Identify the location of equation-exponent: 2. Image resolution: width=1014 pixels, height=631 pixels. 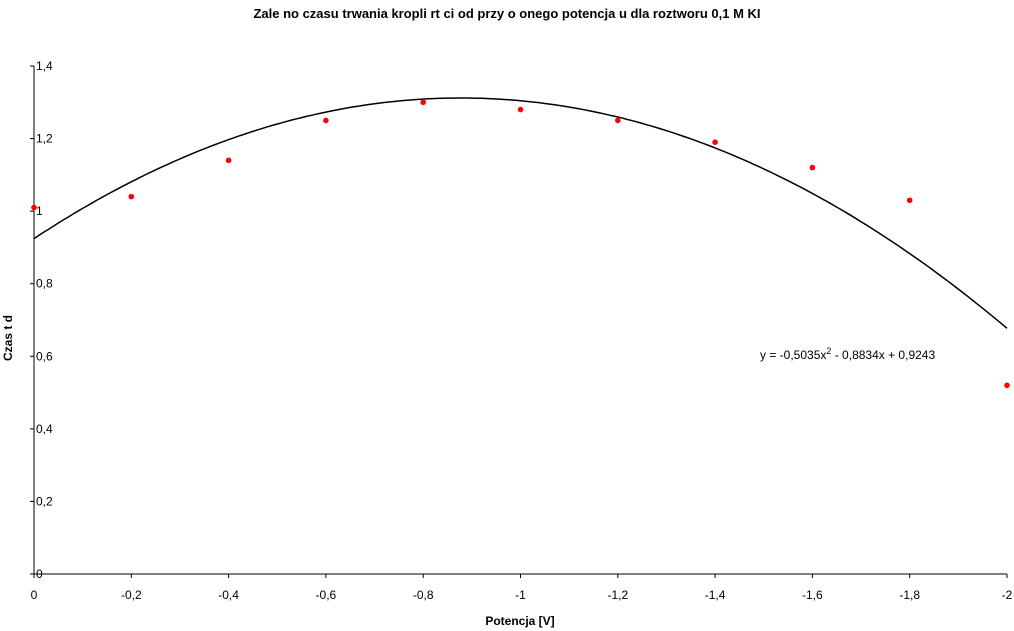
(828, 351).